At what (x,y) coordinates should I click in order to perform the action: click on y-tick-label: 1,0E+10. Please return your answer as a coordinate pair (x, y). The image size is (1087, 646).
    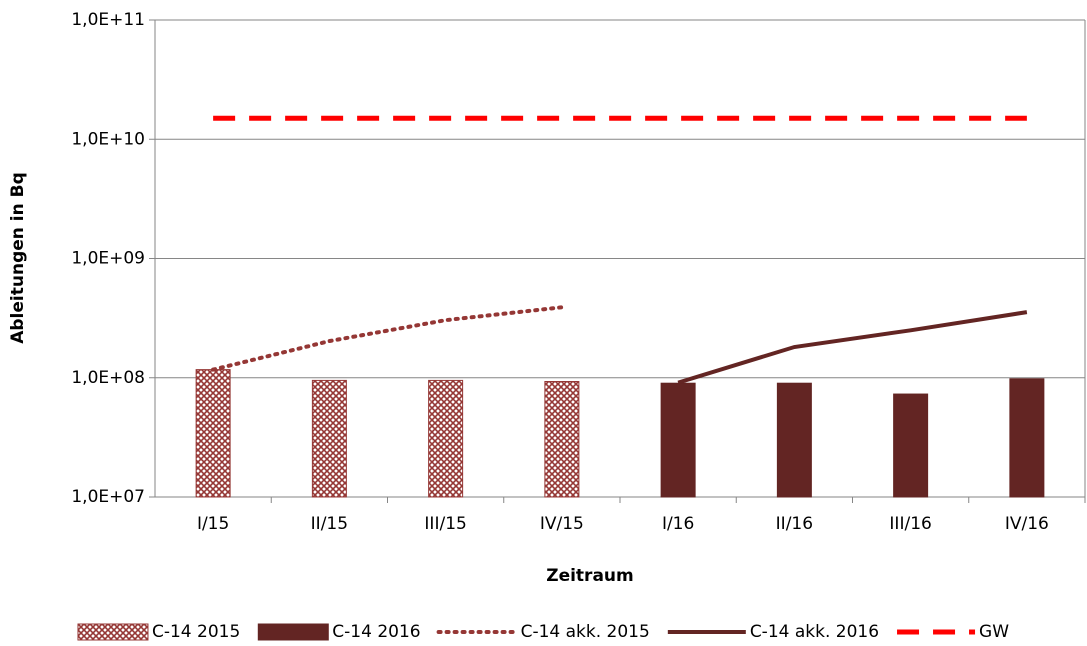
    Looking at the image, I should click on (108, 139).